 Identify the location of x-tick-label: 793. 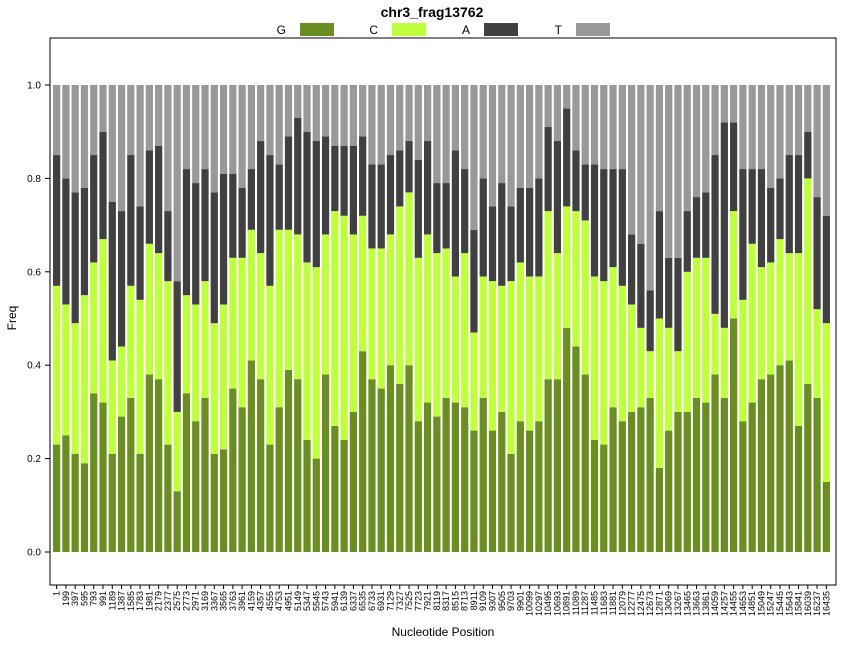
(94, 598).